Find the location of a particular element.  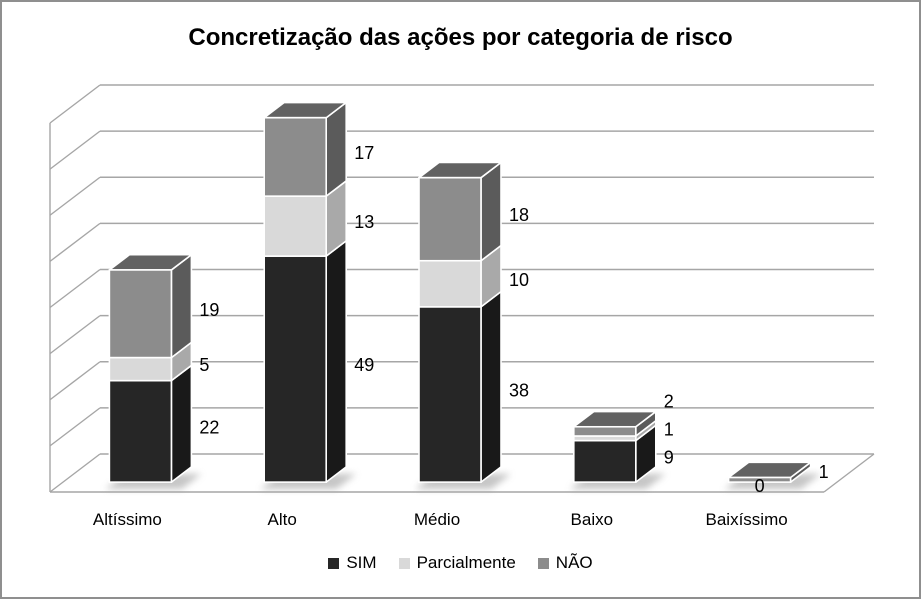

legend: SIM Parcialmente NÃO is located at coordinates (460, 563).